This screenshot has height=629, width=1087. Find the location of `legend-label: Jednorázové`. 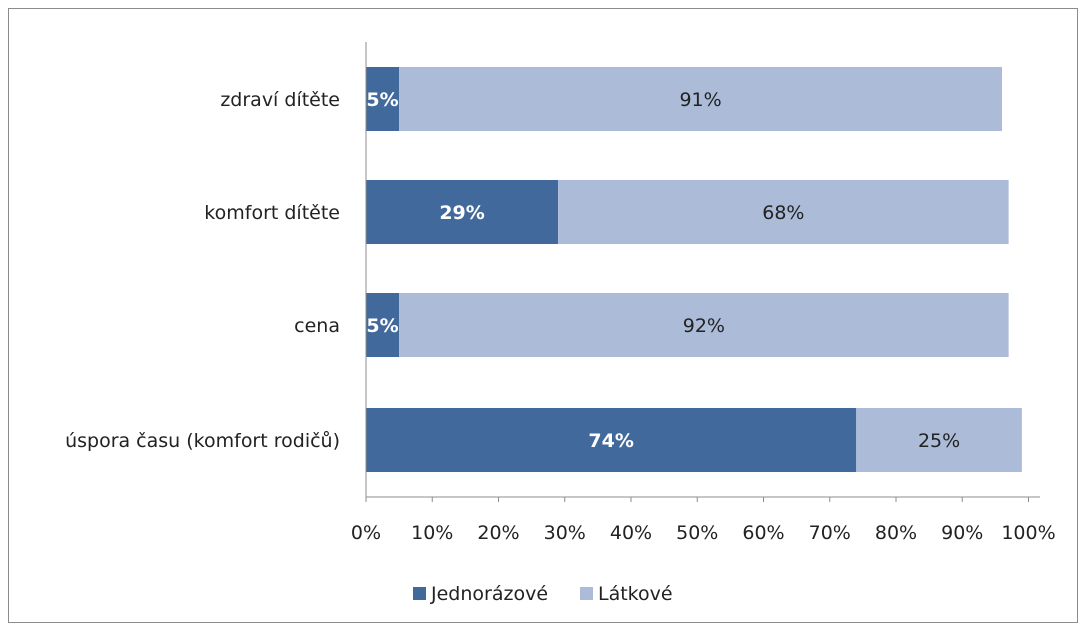

legend-label: Jednorázové is located at coordinates (489, 594).